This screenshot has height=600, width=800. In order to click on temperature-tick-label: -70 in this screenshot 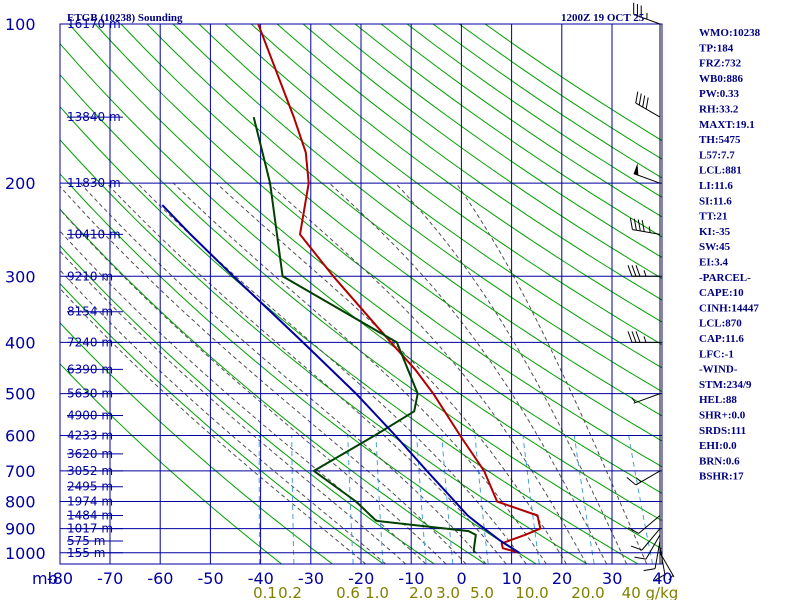, I will do `click(110, 578)`.